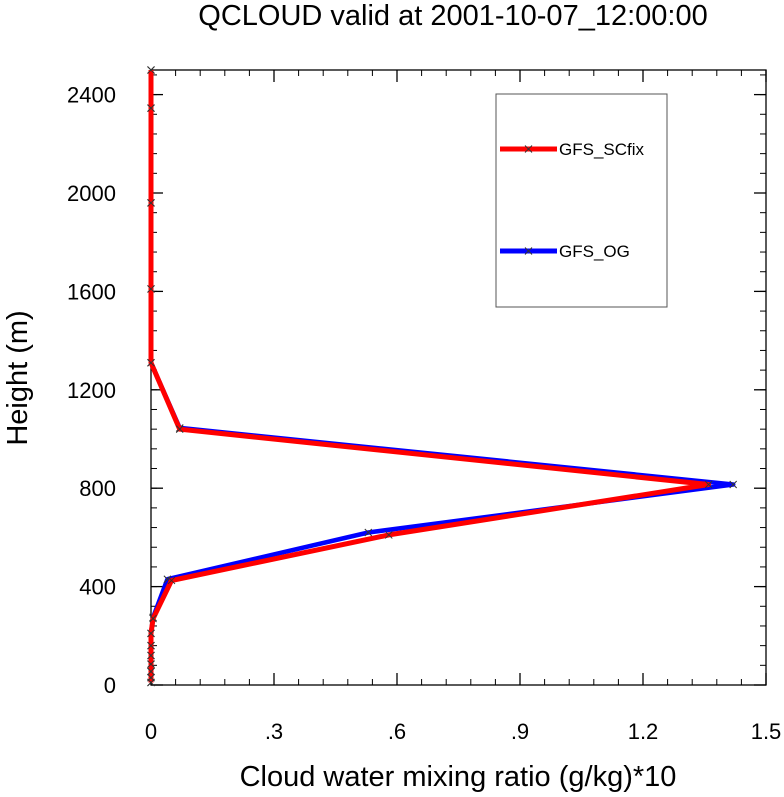 The width and height of the screenshot is (784, 797). I want to click on legend: GFS_SCfix GFS_OG, so click(581, 200).